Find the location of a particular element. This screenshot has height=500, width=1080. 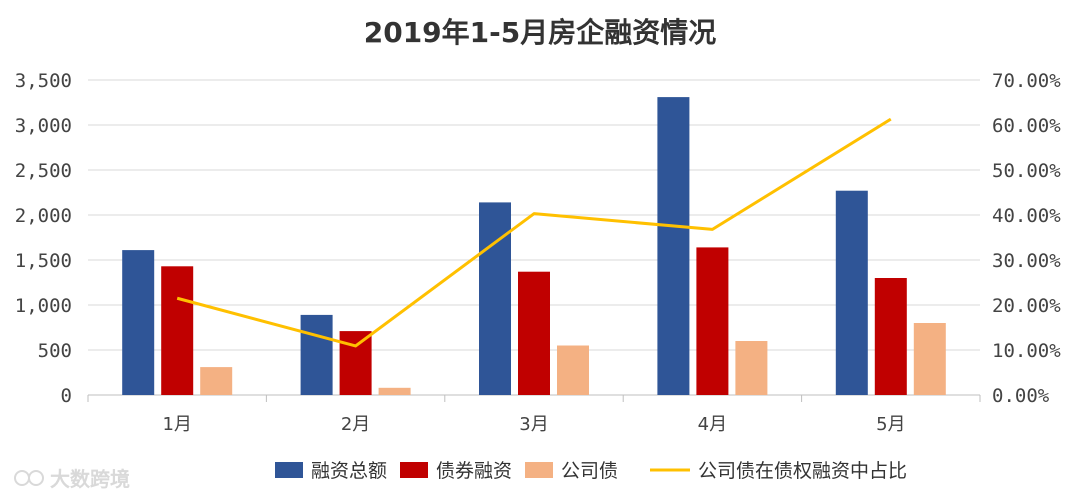

legend-label: 公司债 is located at coordinates (589, 471).